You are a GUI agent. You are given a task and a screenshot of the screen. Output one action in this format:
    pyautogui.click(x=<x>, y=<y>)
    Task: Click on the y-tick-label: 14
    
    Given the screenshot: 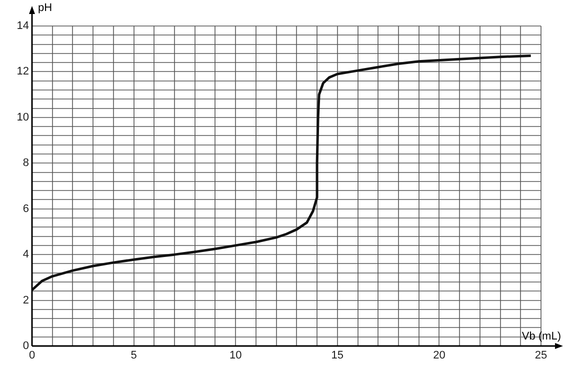 What is the action you would take?
    pyautogui.click(x=22, y=26)
    